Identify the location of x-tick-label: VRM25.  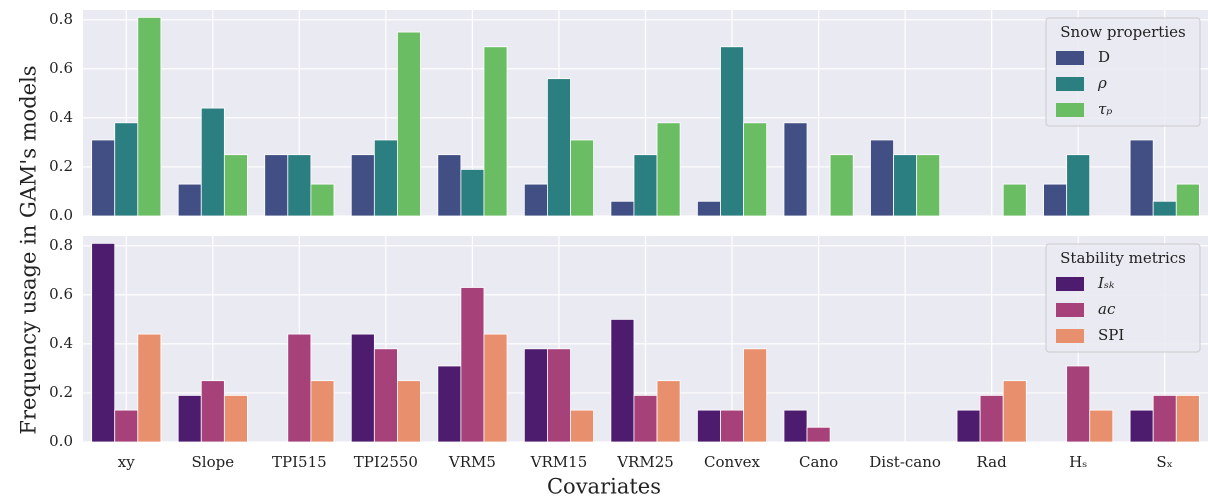
(645, 462).